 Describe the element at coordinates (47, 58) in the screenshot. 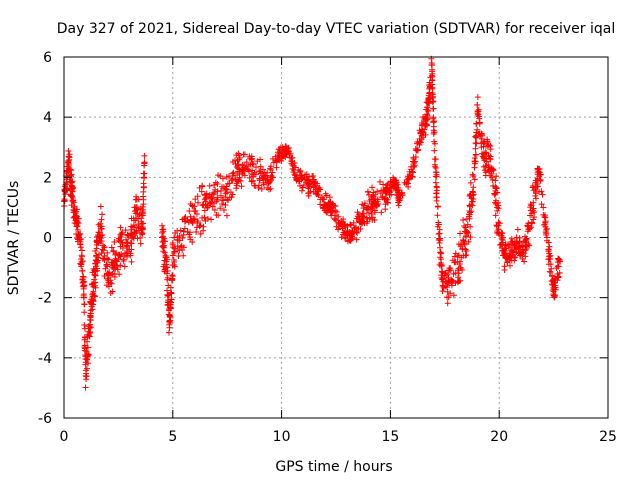

I see `y-tick-label: 6` at that location.